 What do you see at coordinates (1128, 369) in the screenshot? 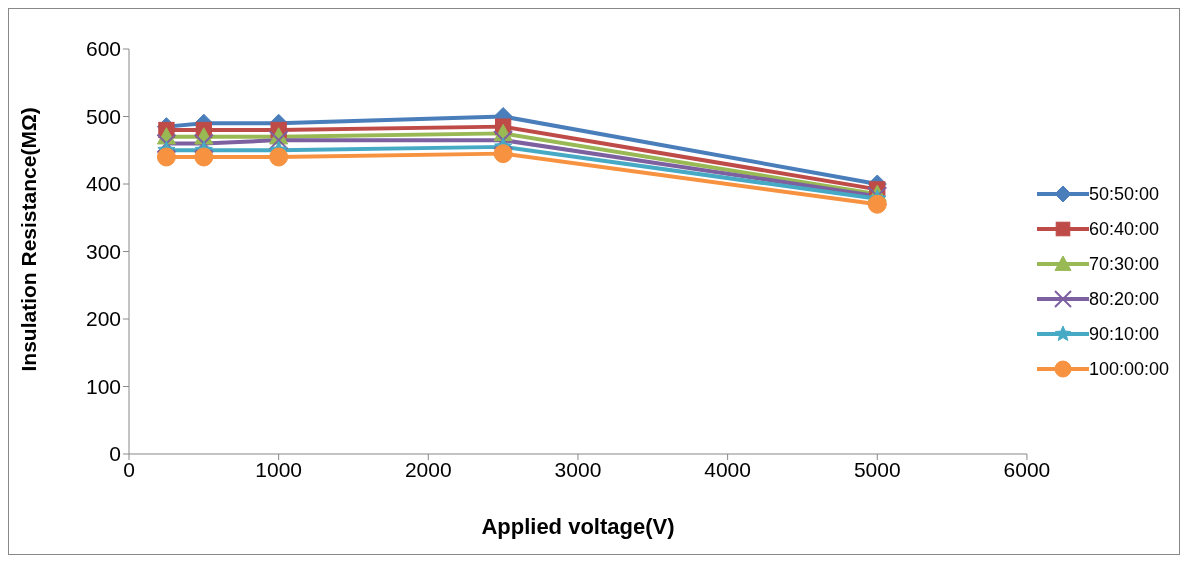
I see `legend-label: 100:00:00` at bounding box center [1128, 369].